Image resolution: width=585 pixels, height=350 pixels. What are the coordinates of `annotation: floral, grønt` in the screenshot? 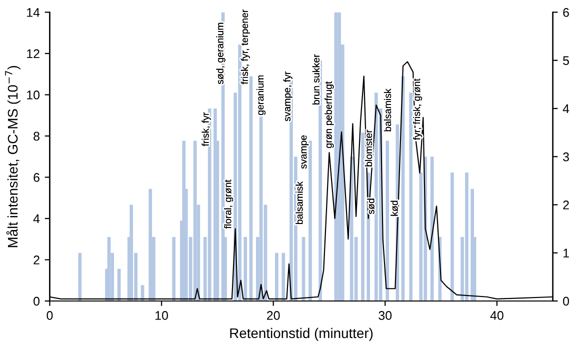 It's located at (229, 204).